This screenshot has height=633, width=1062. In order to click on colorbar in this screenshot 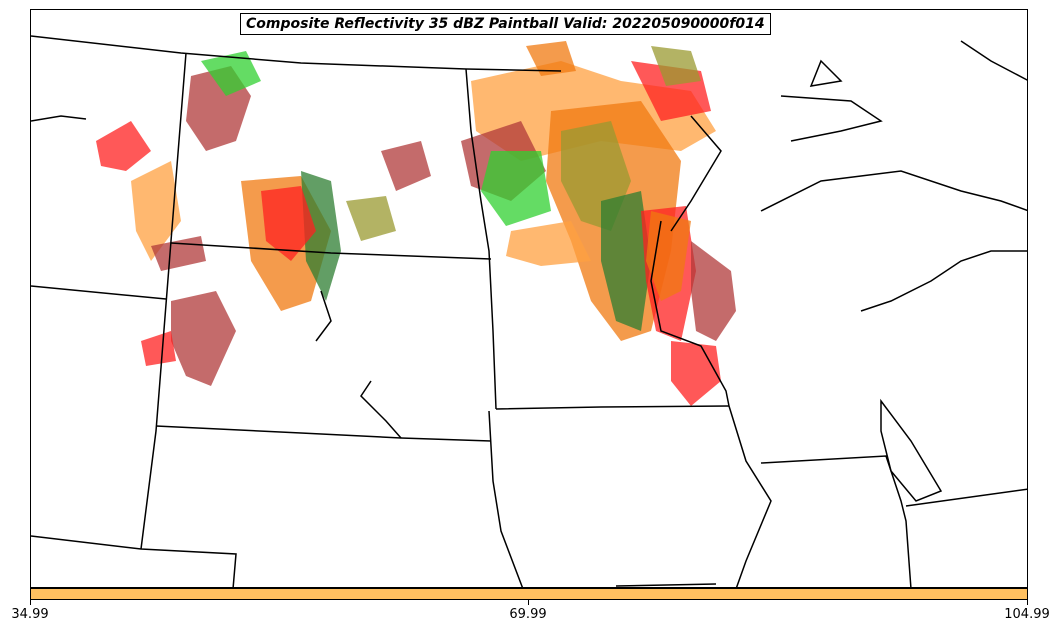, I will do `click(529, 594)`.